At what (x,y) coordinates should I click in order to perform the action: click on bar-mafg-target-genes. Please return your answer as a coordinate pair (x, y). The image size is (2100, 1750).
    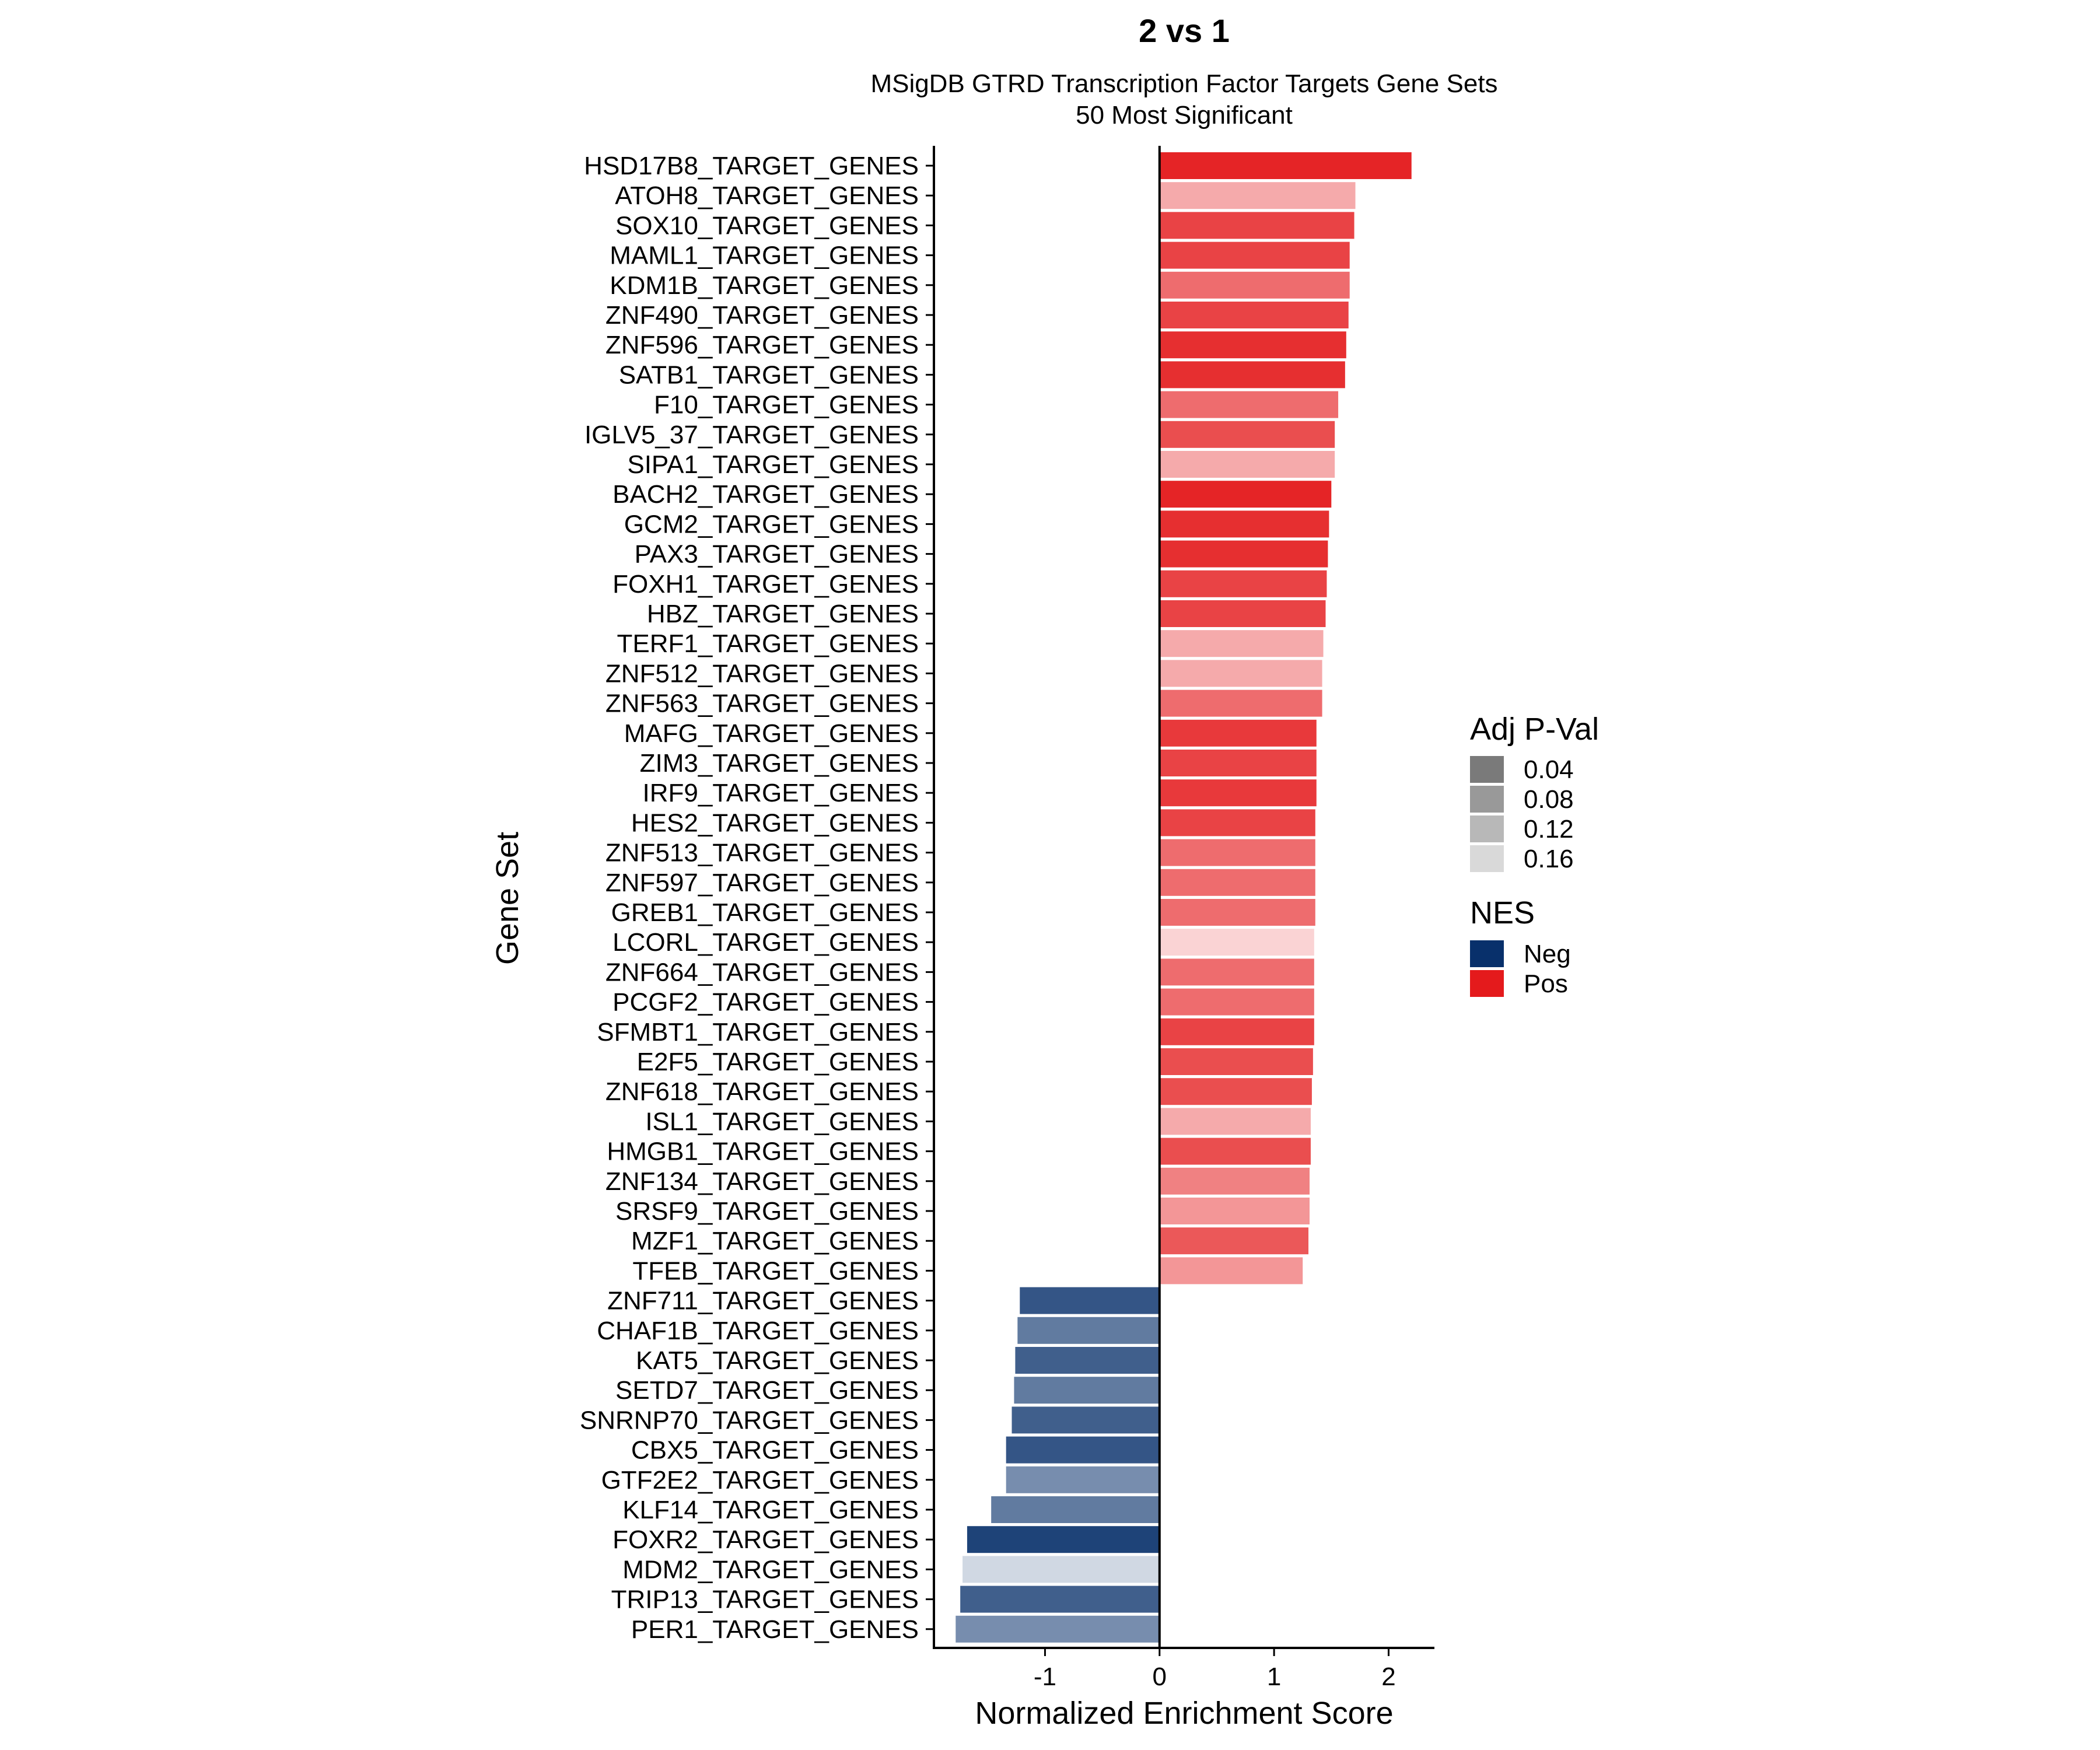
    Looking at the image, I should click on (1238, 733).